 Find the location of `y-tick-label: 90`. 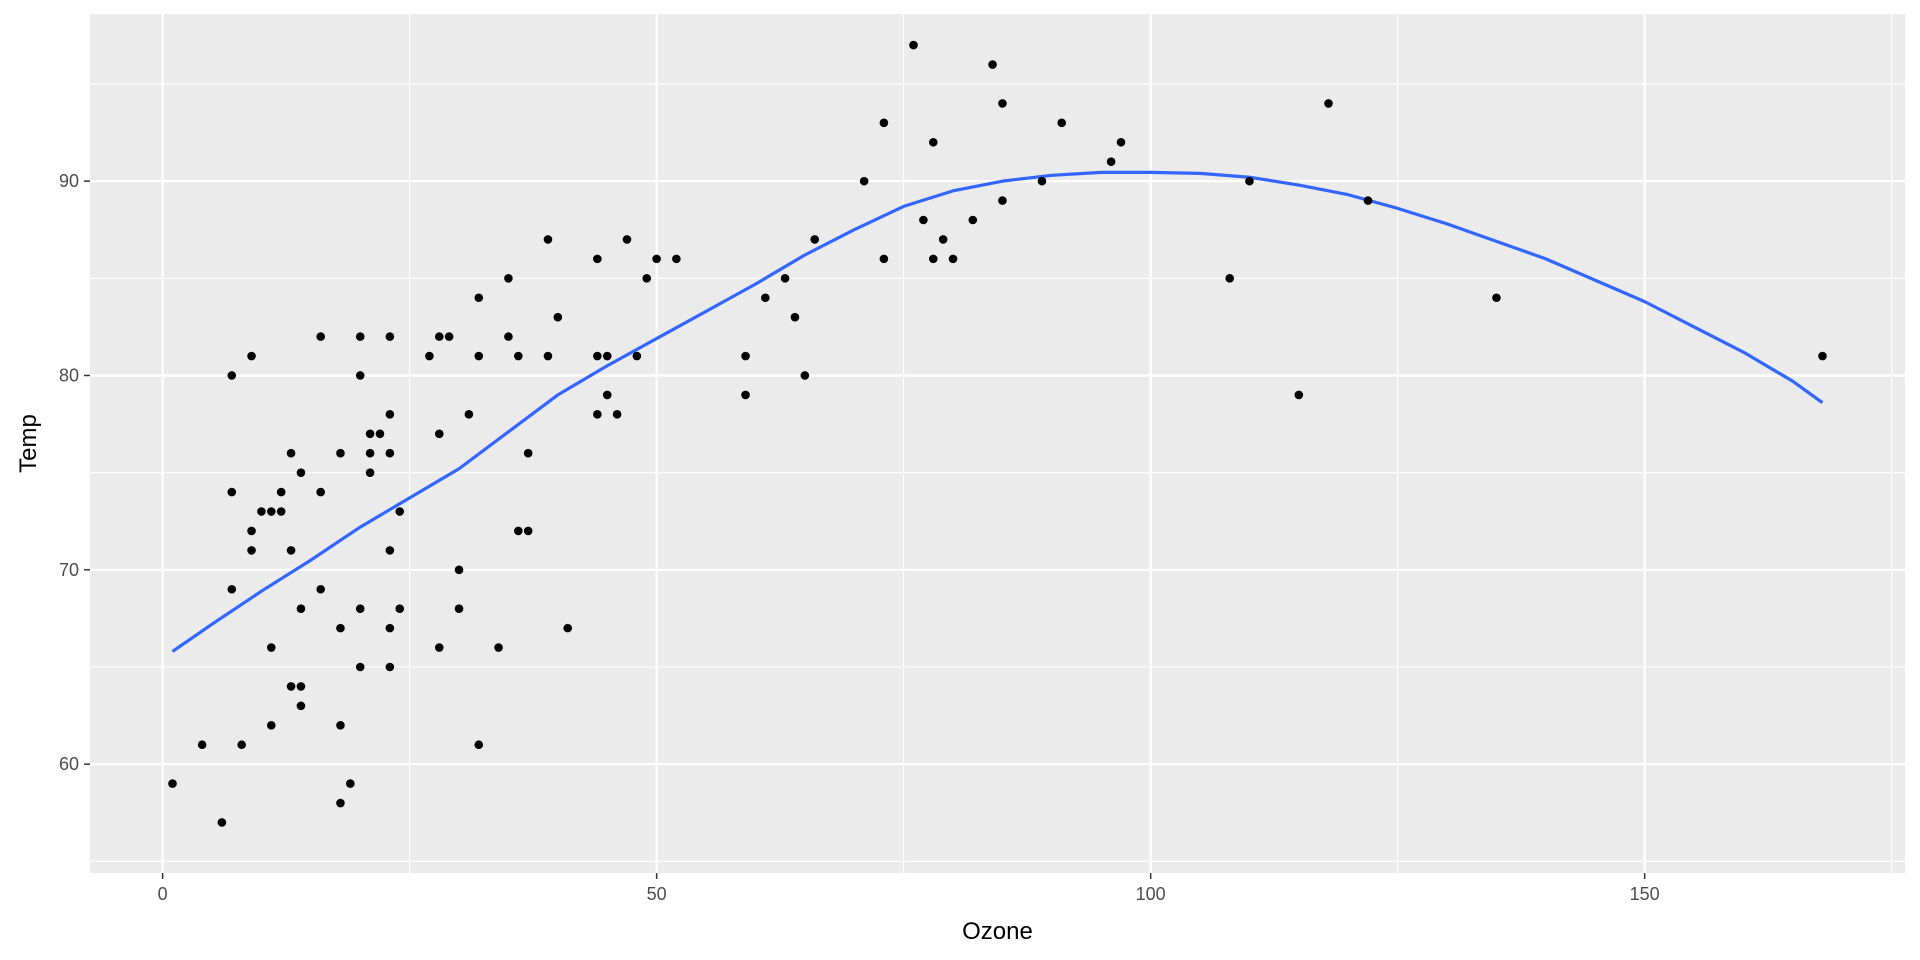

y-tick-label: 90 is located at coordinates (69, 181).